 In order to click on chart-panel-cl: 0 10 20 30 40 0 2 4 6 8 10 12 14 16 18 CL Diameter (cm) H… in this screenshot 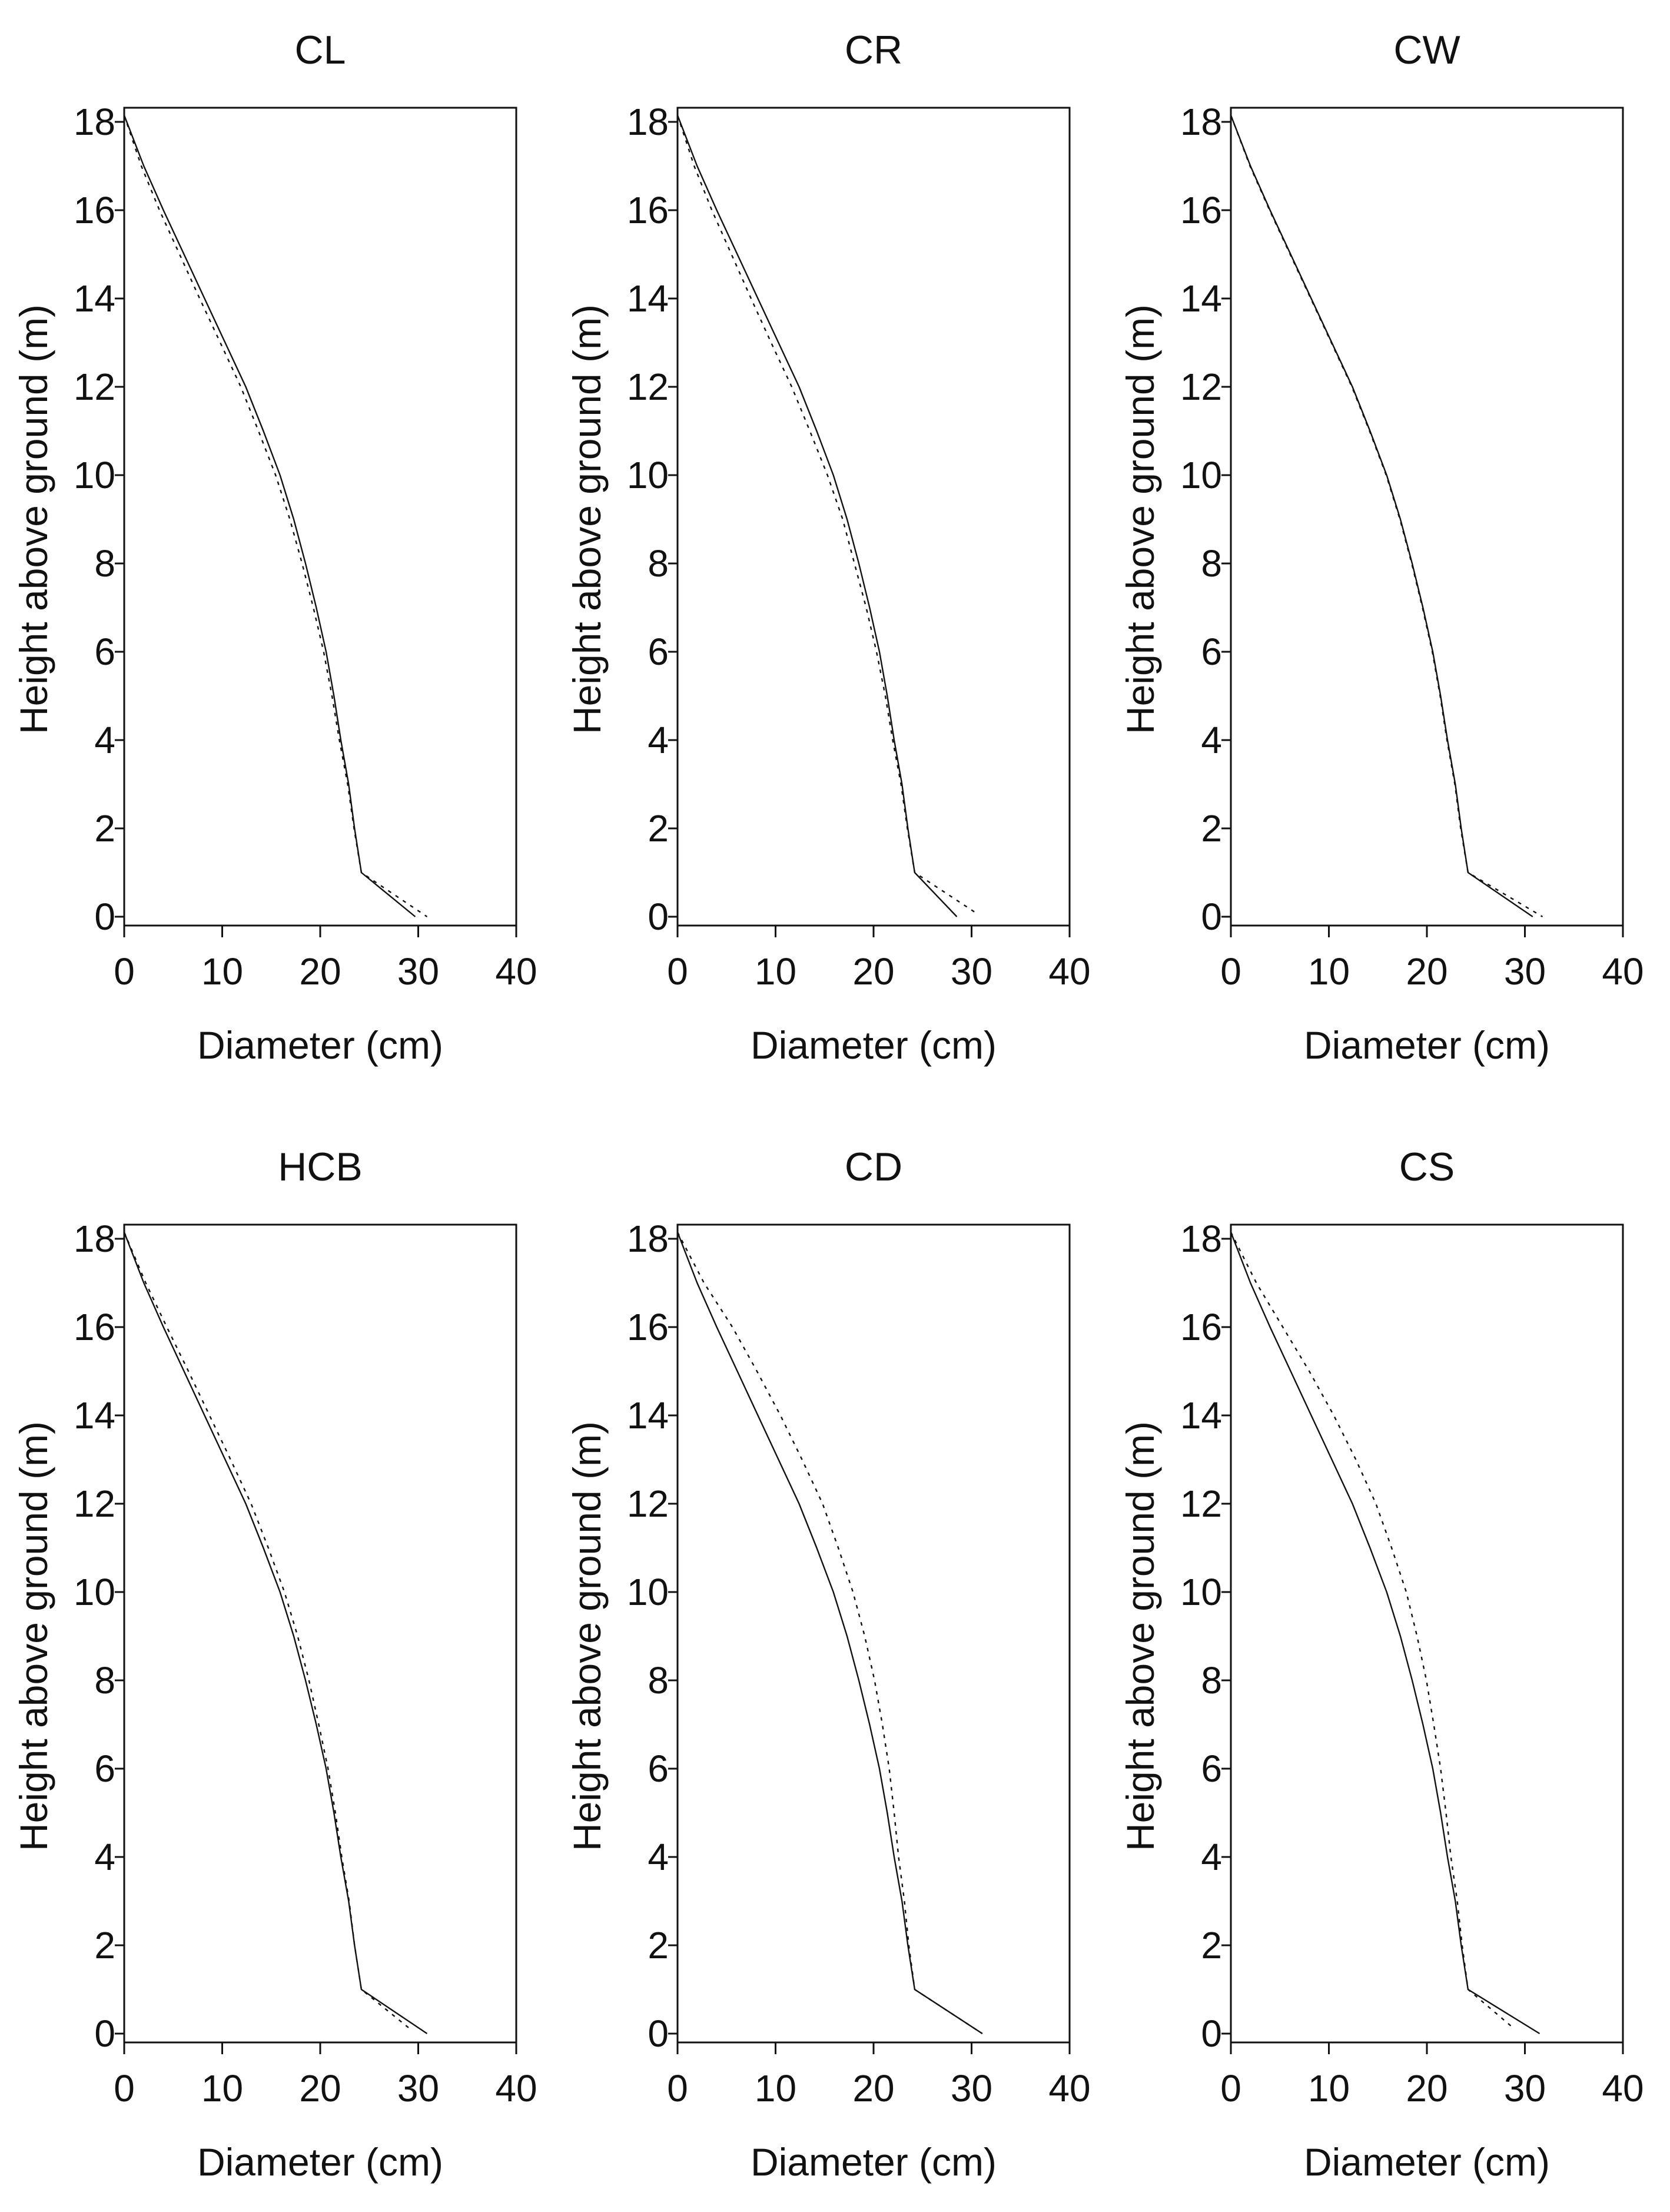, I will do `click(274, 547)`.